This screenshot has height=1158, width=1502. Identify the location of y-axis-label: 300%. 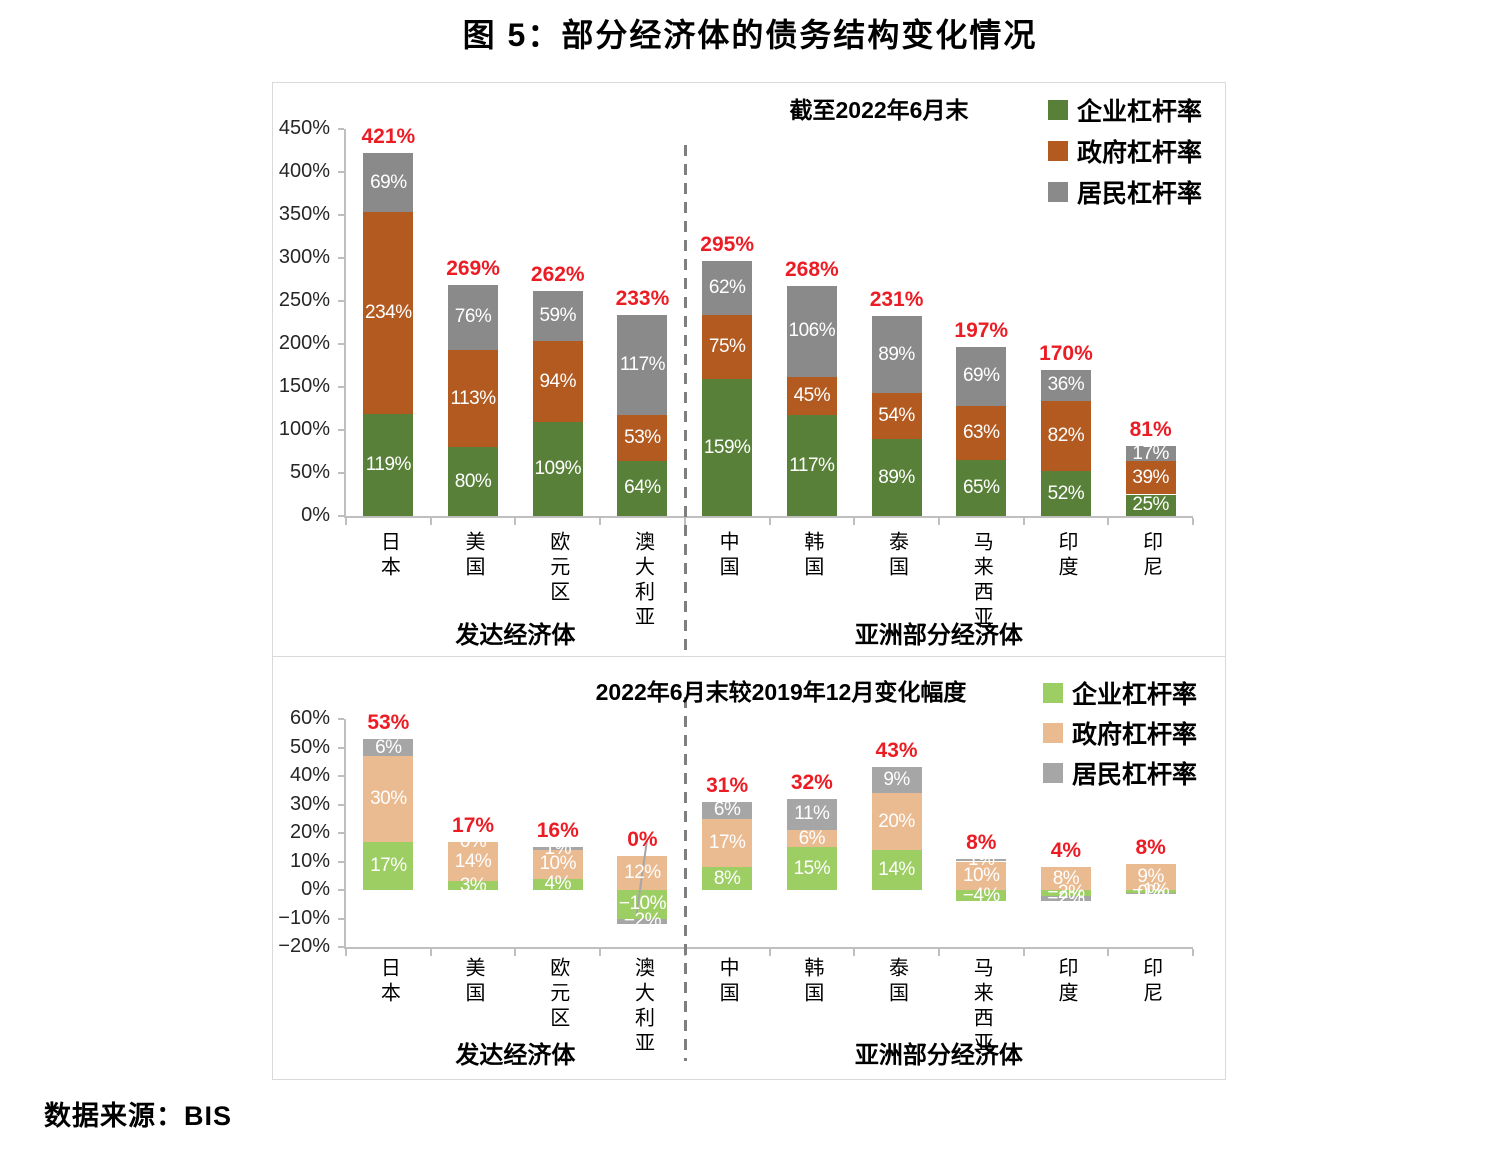
(304, 257).